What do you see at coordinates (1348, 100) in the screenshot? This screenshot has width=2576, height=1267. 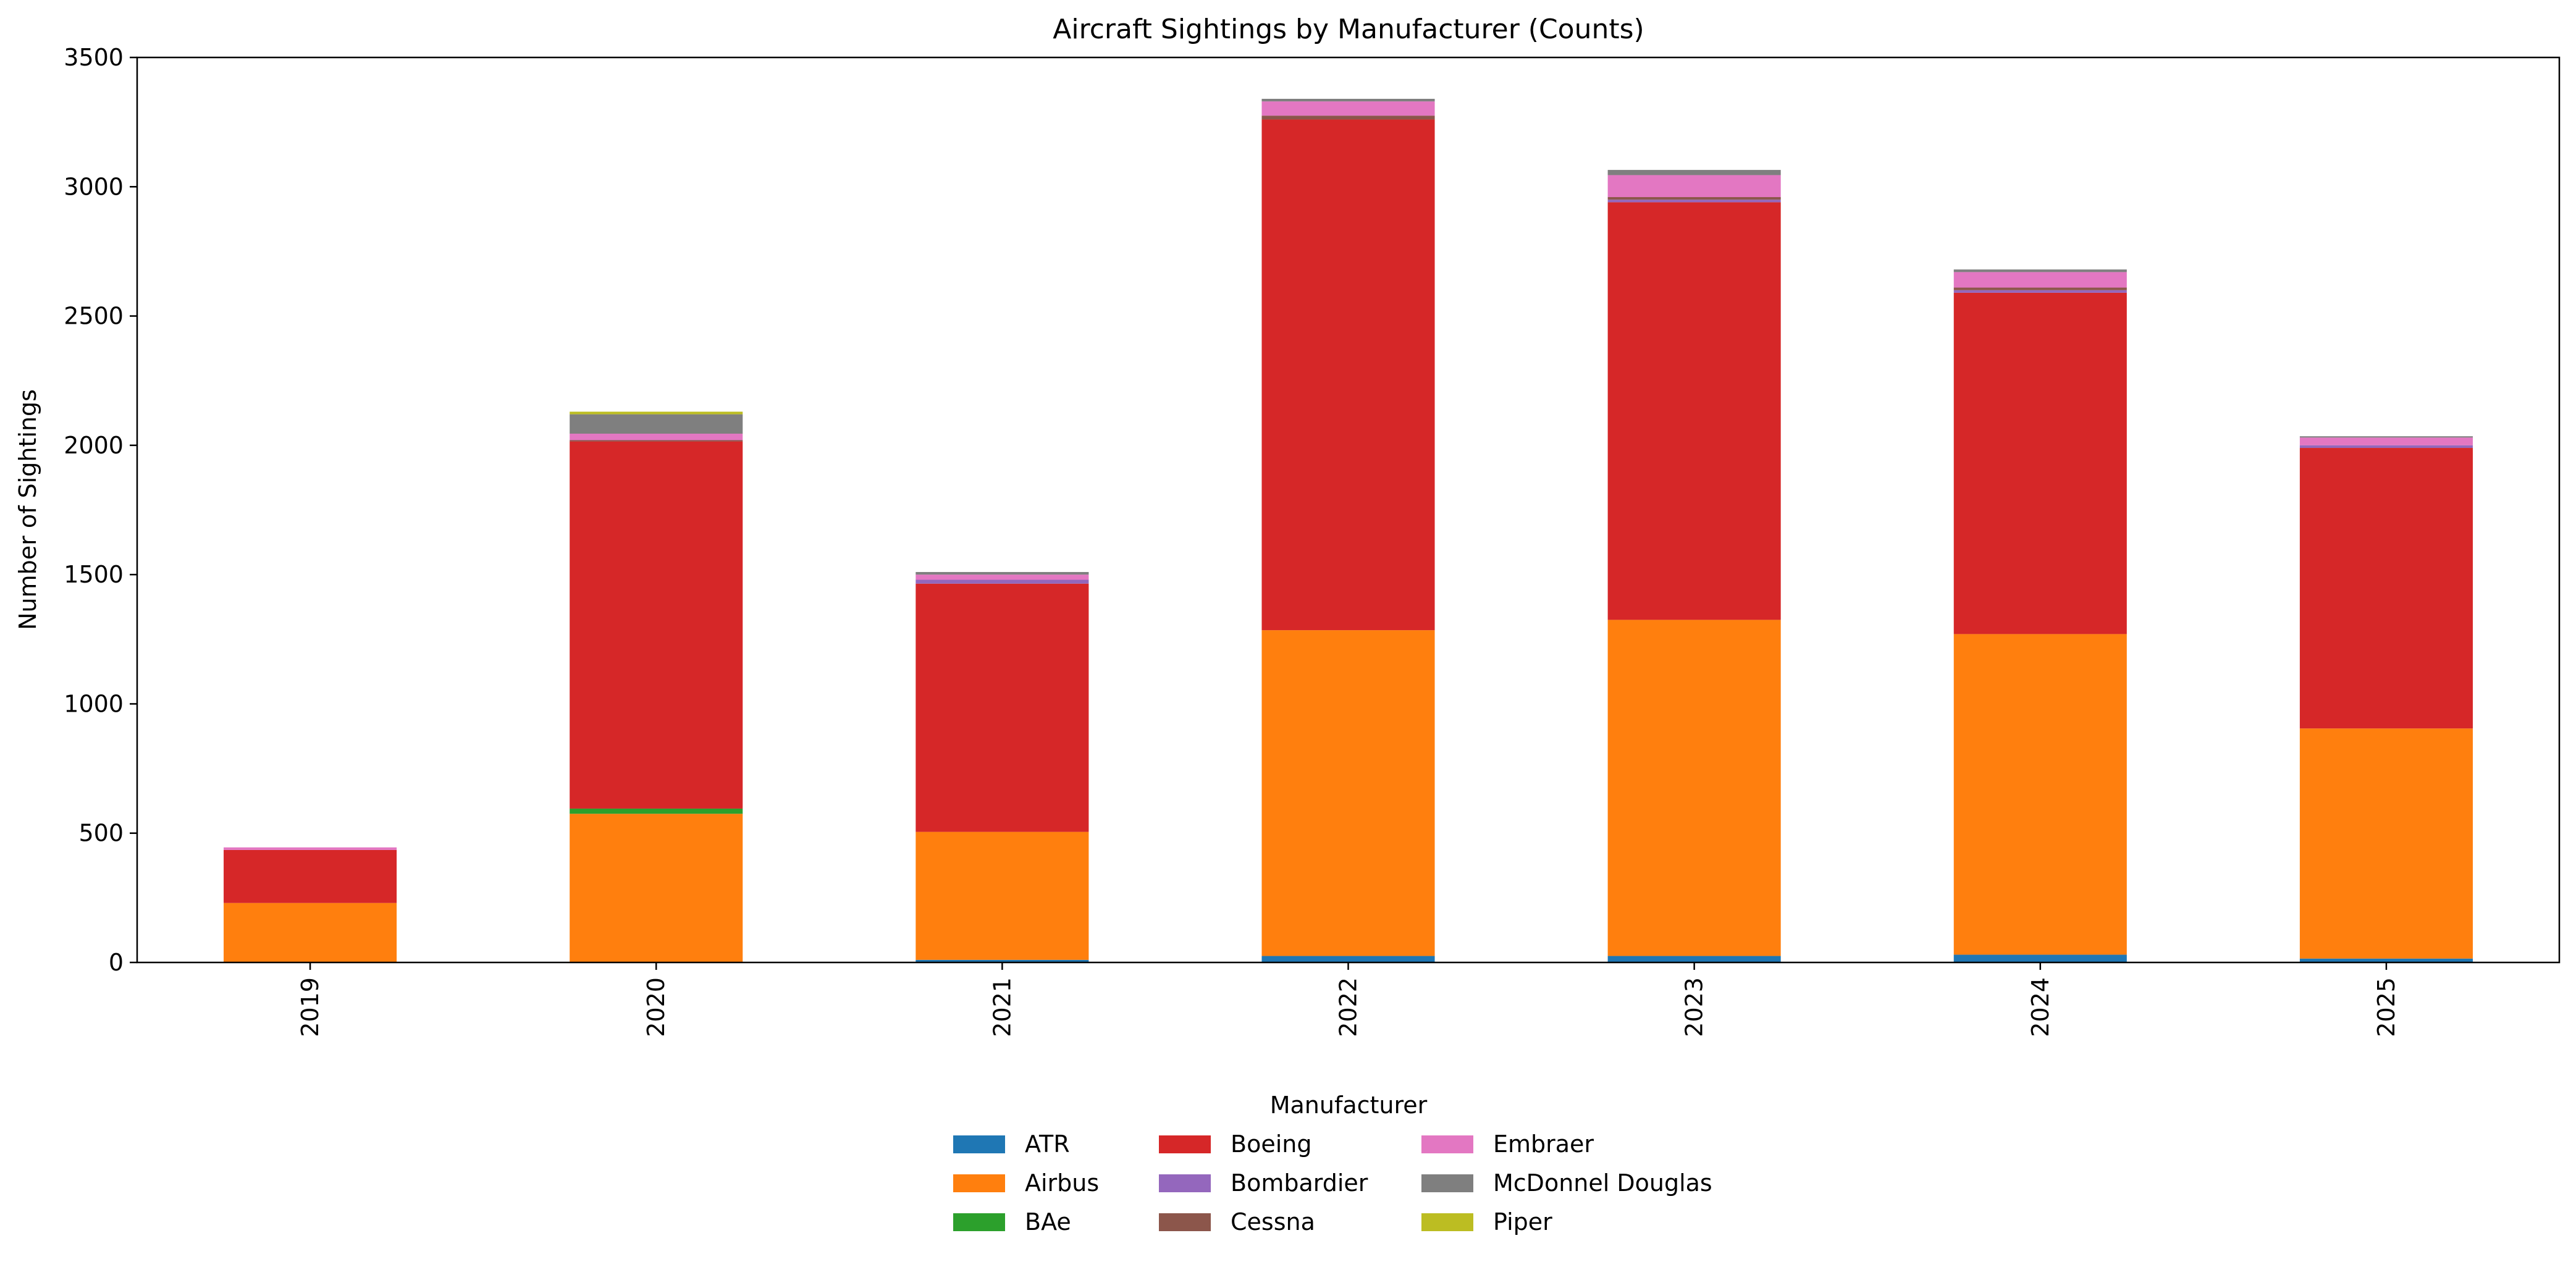 I see `bar-mcdonnel-douglas-2022` at bounding box center [1348, 100].